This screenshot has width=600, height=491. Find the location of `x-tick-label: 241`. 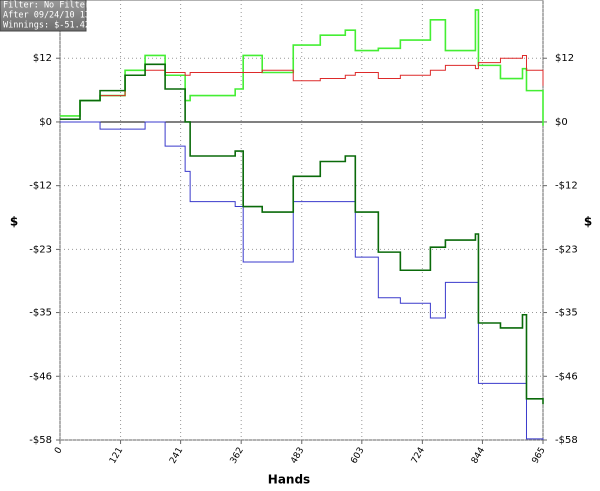

x-tick-label: 241 is located at coordinates (176, 456).